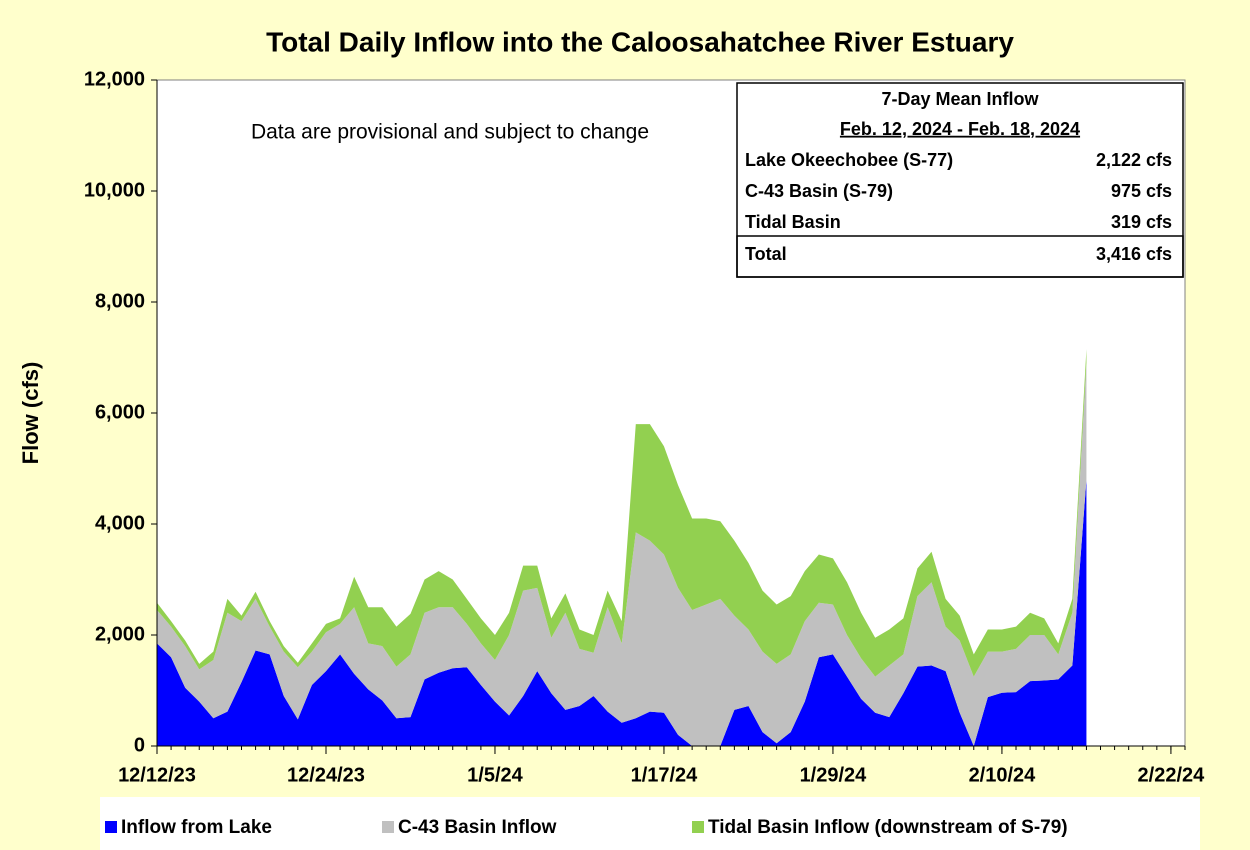 The image size is (1250, 850). Describe the element at coordinates (157, 775) in the screenshot. I see `x-tick-label: 12/12/23` at that location.